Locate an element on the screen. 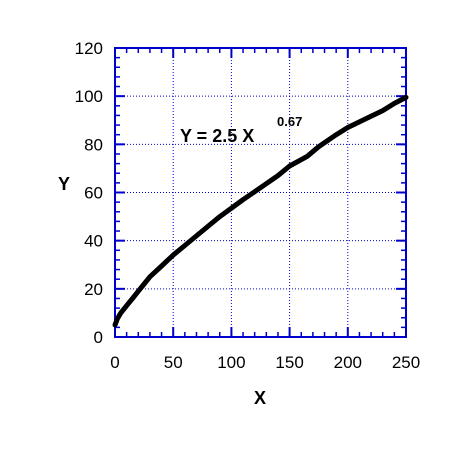  y-tick-label: 100 is located at coordinates (89, 96).